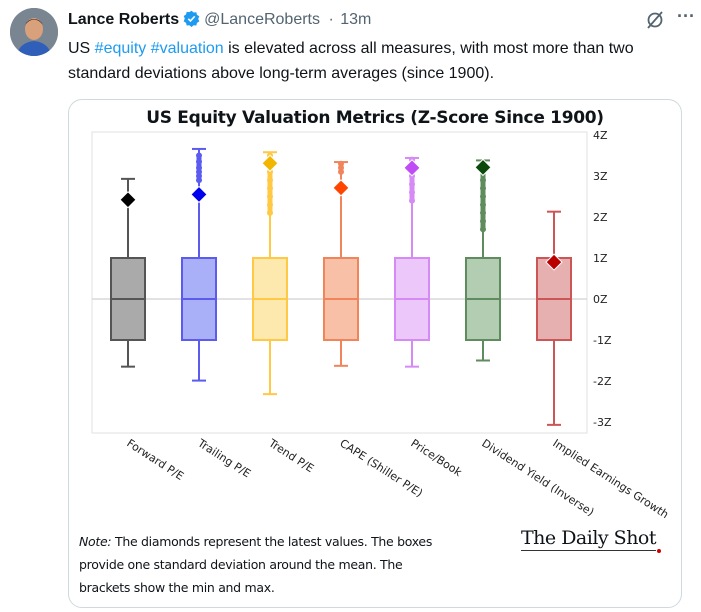 This screenshot has width=701, height=612. Describe the element at coordinates (191, 21) in the screenshot. I see `verified-badge-icon` at that location.